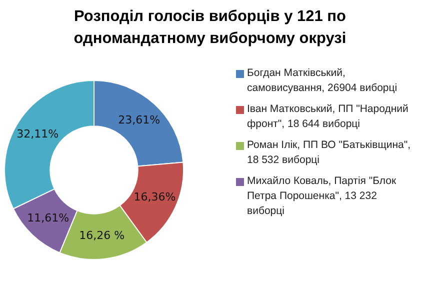 The height and width of the screenshot is (282, 422). I want to click on legend-label: Іван Матковський, ПП "Народний фронт", 18 644 виборці, so click(328, 117).